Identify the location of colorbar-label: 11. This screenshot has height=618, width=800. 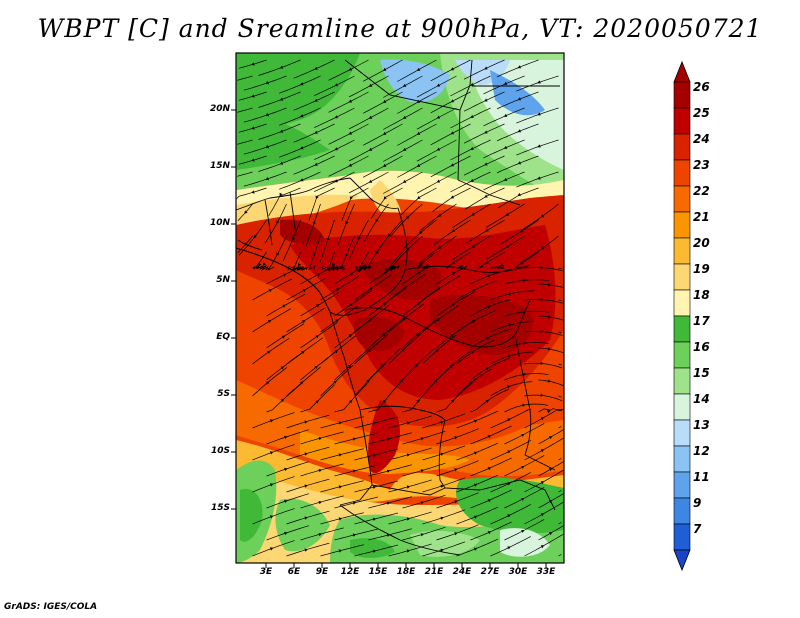
(701, 477).